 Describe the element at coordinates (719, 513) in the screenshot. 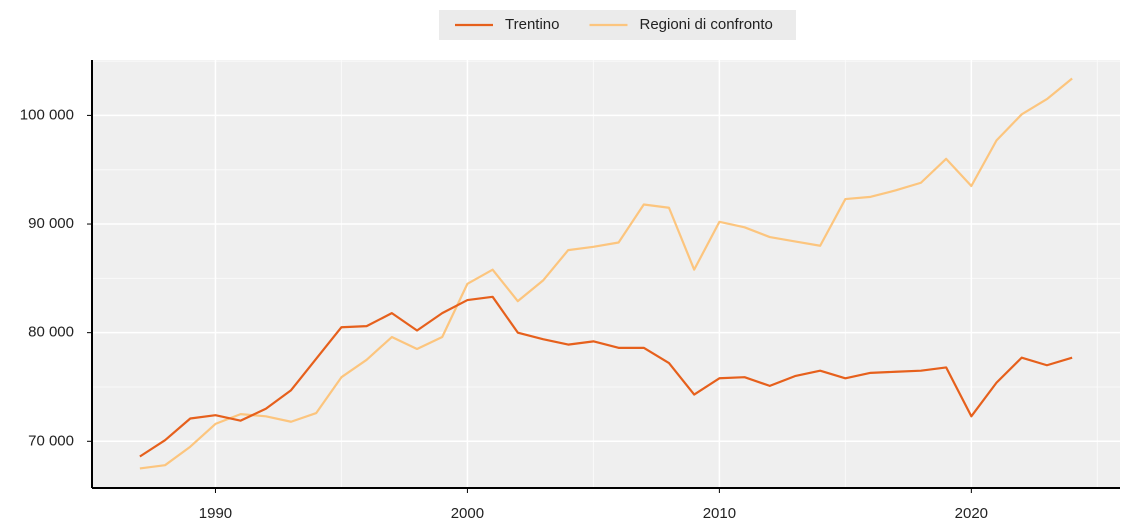

I see `x-tick-label: 2010` at that location.